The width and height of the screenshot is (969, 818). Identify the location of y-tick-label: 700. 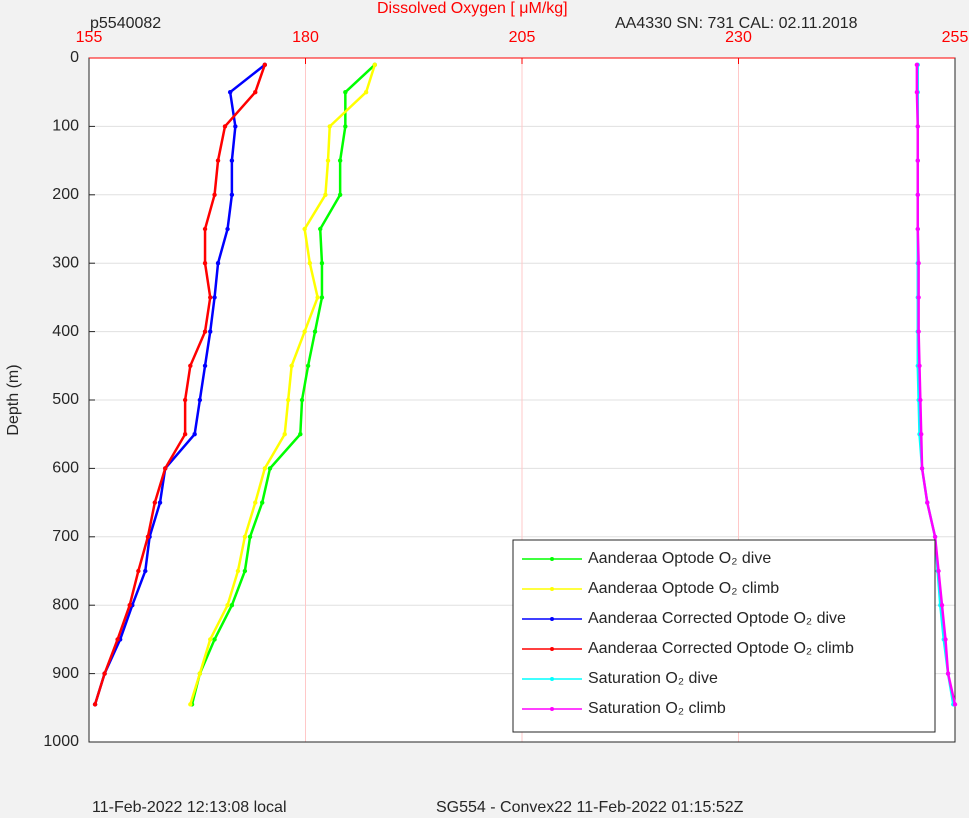
(65, 536).